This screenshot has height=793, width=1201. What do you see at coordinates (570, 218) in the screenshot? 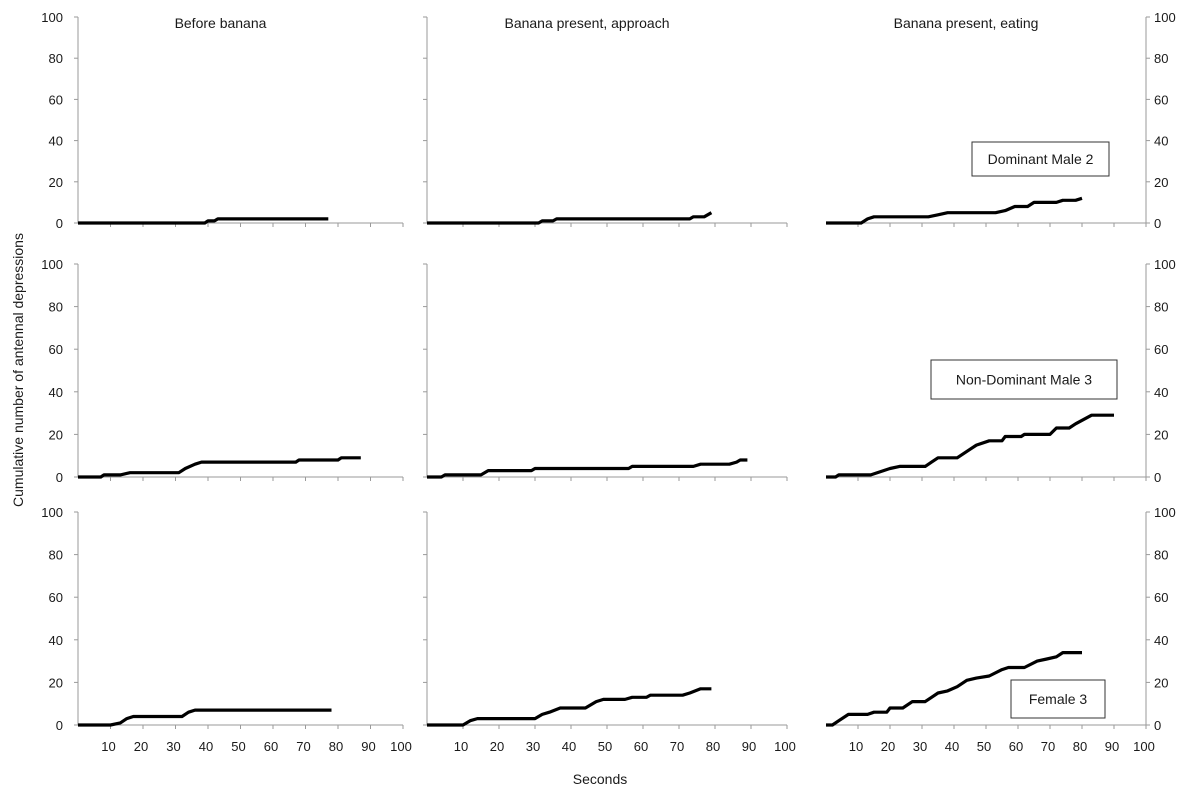
I see `series-line-r1c2` at bounding box center [570, 218].